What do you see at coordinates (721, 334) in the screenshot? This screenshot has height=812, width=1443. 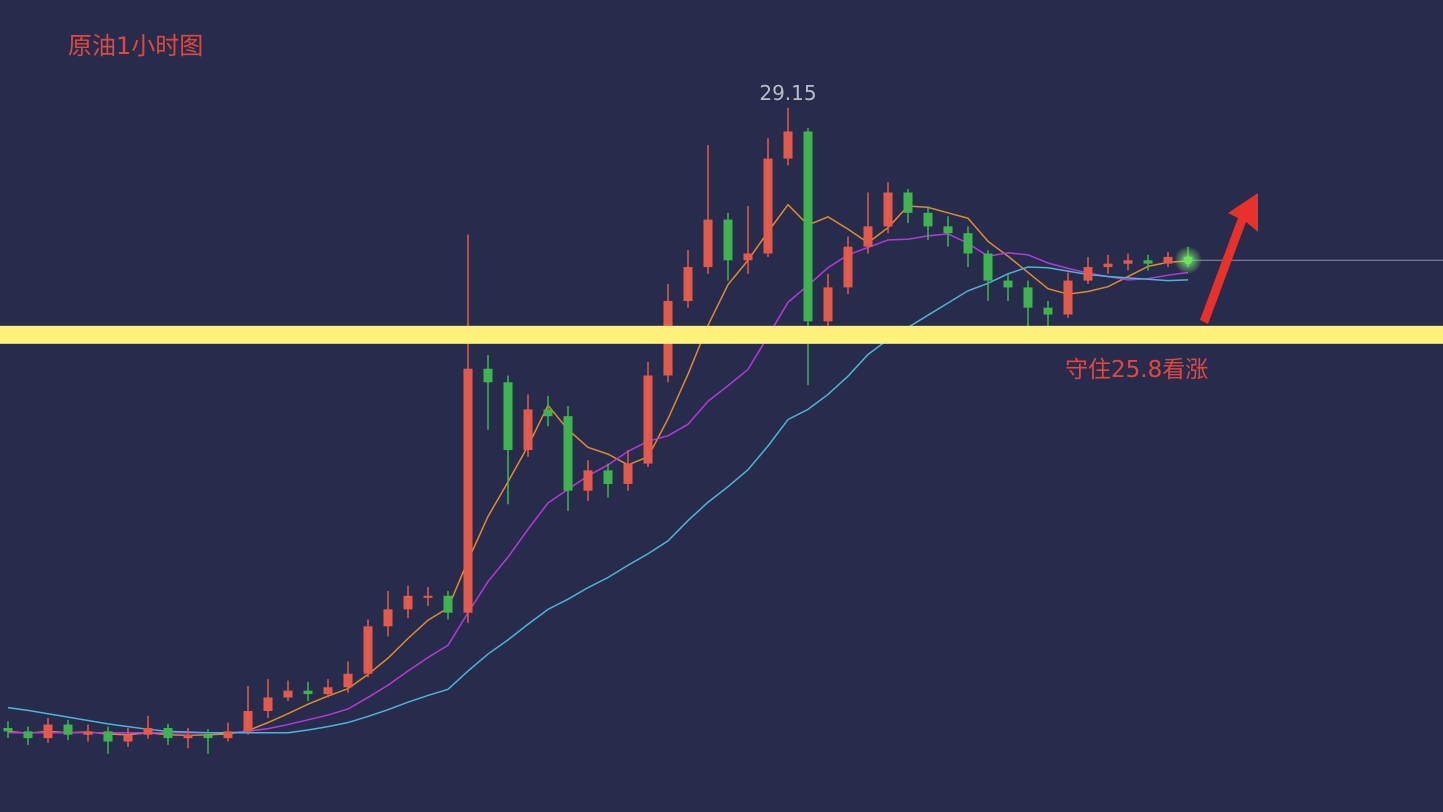 I see `support-line` at bounding box center [721, 334].